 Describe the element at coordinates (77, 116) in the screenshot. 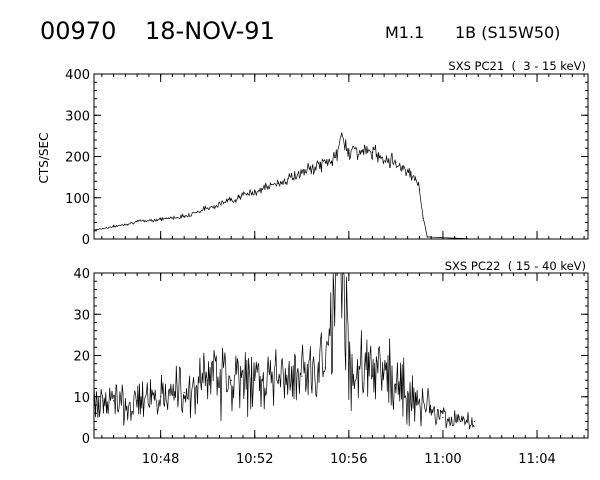

I see `y-tick-label: 300` at that location.